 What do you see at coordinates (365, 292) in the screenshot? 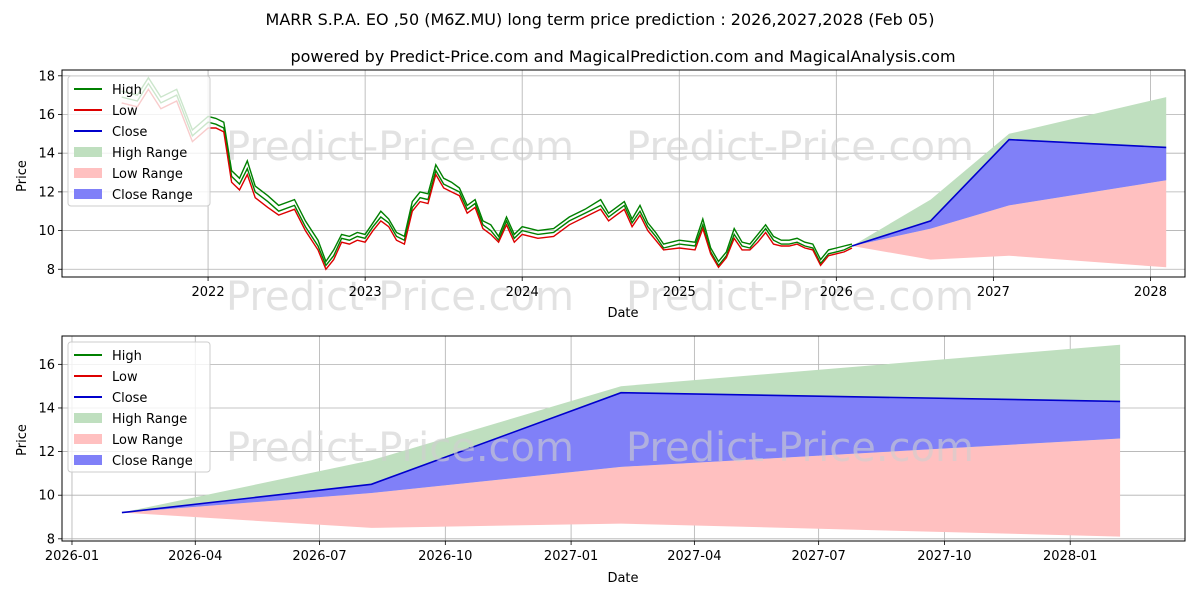
I see `x-tick-label: 2023` at bounding box center [365, 292].